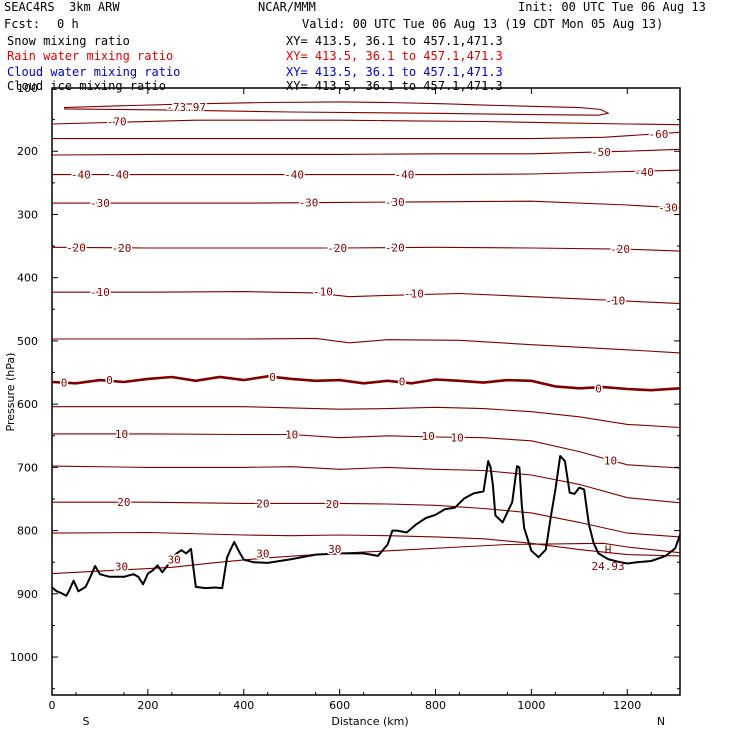 This screenshot has width=740, height=740. Describe the element at coordinates (627, 705) in the screenshot. I see `x-tick-label: 1200` at that location.